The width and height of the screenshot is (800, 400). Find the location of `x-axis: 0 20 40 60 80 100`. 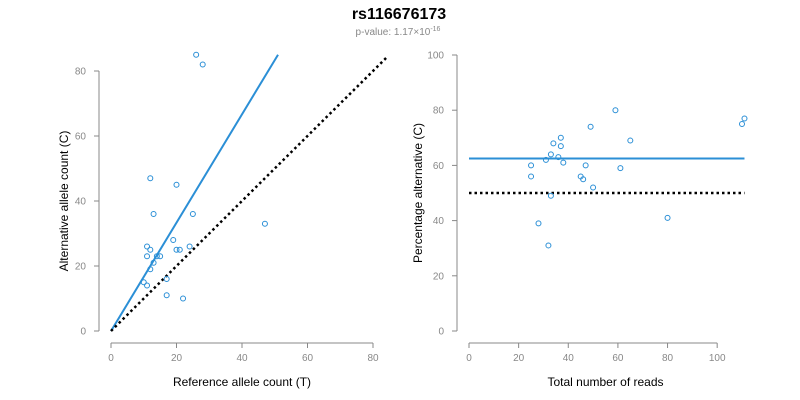

x-axis: 0 20 40 60 80 100 is located at coordinates (596, 353).